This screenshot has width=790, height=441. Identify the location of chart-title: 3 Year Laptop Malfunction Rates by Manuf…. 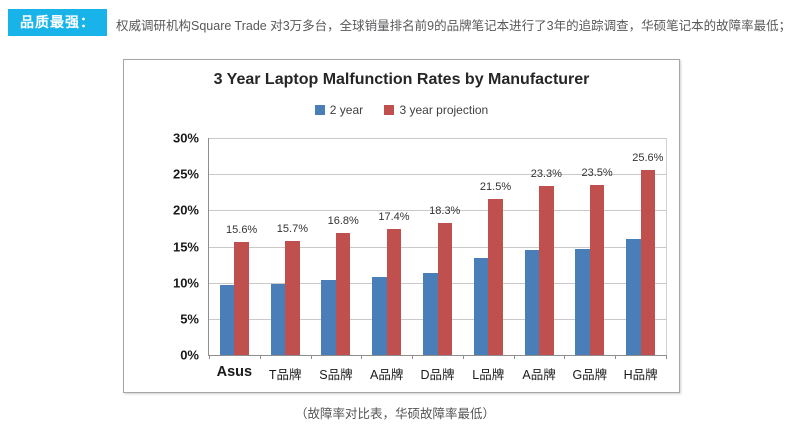
(401, 79).